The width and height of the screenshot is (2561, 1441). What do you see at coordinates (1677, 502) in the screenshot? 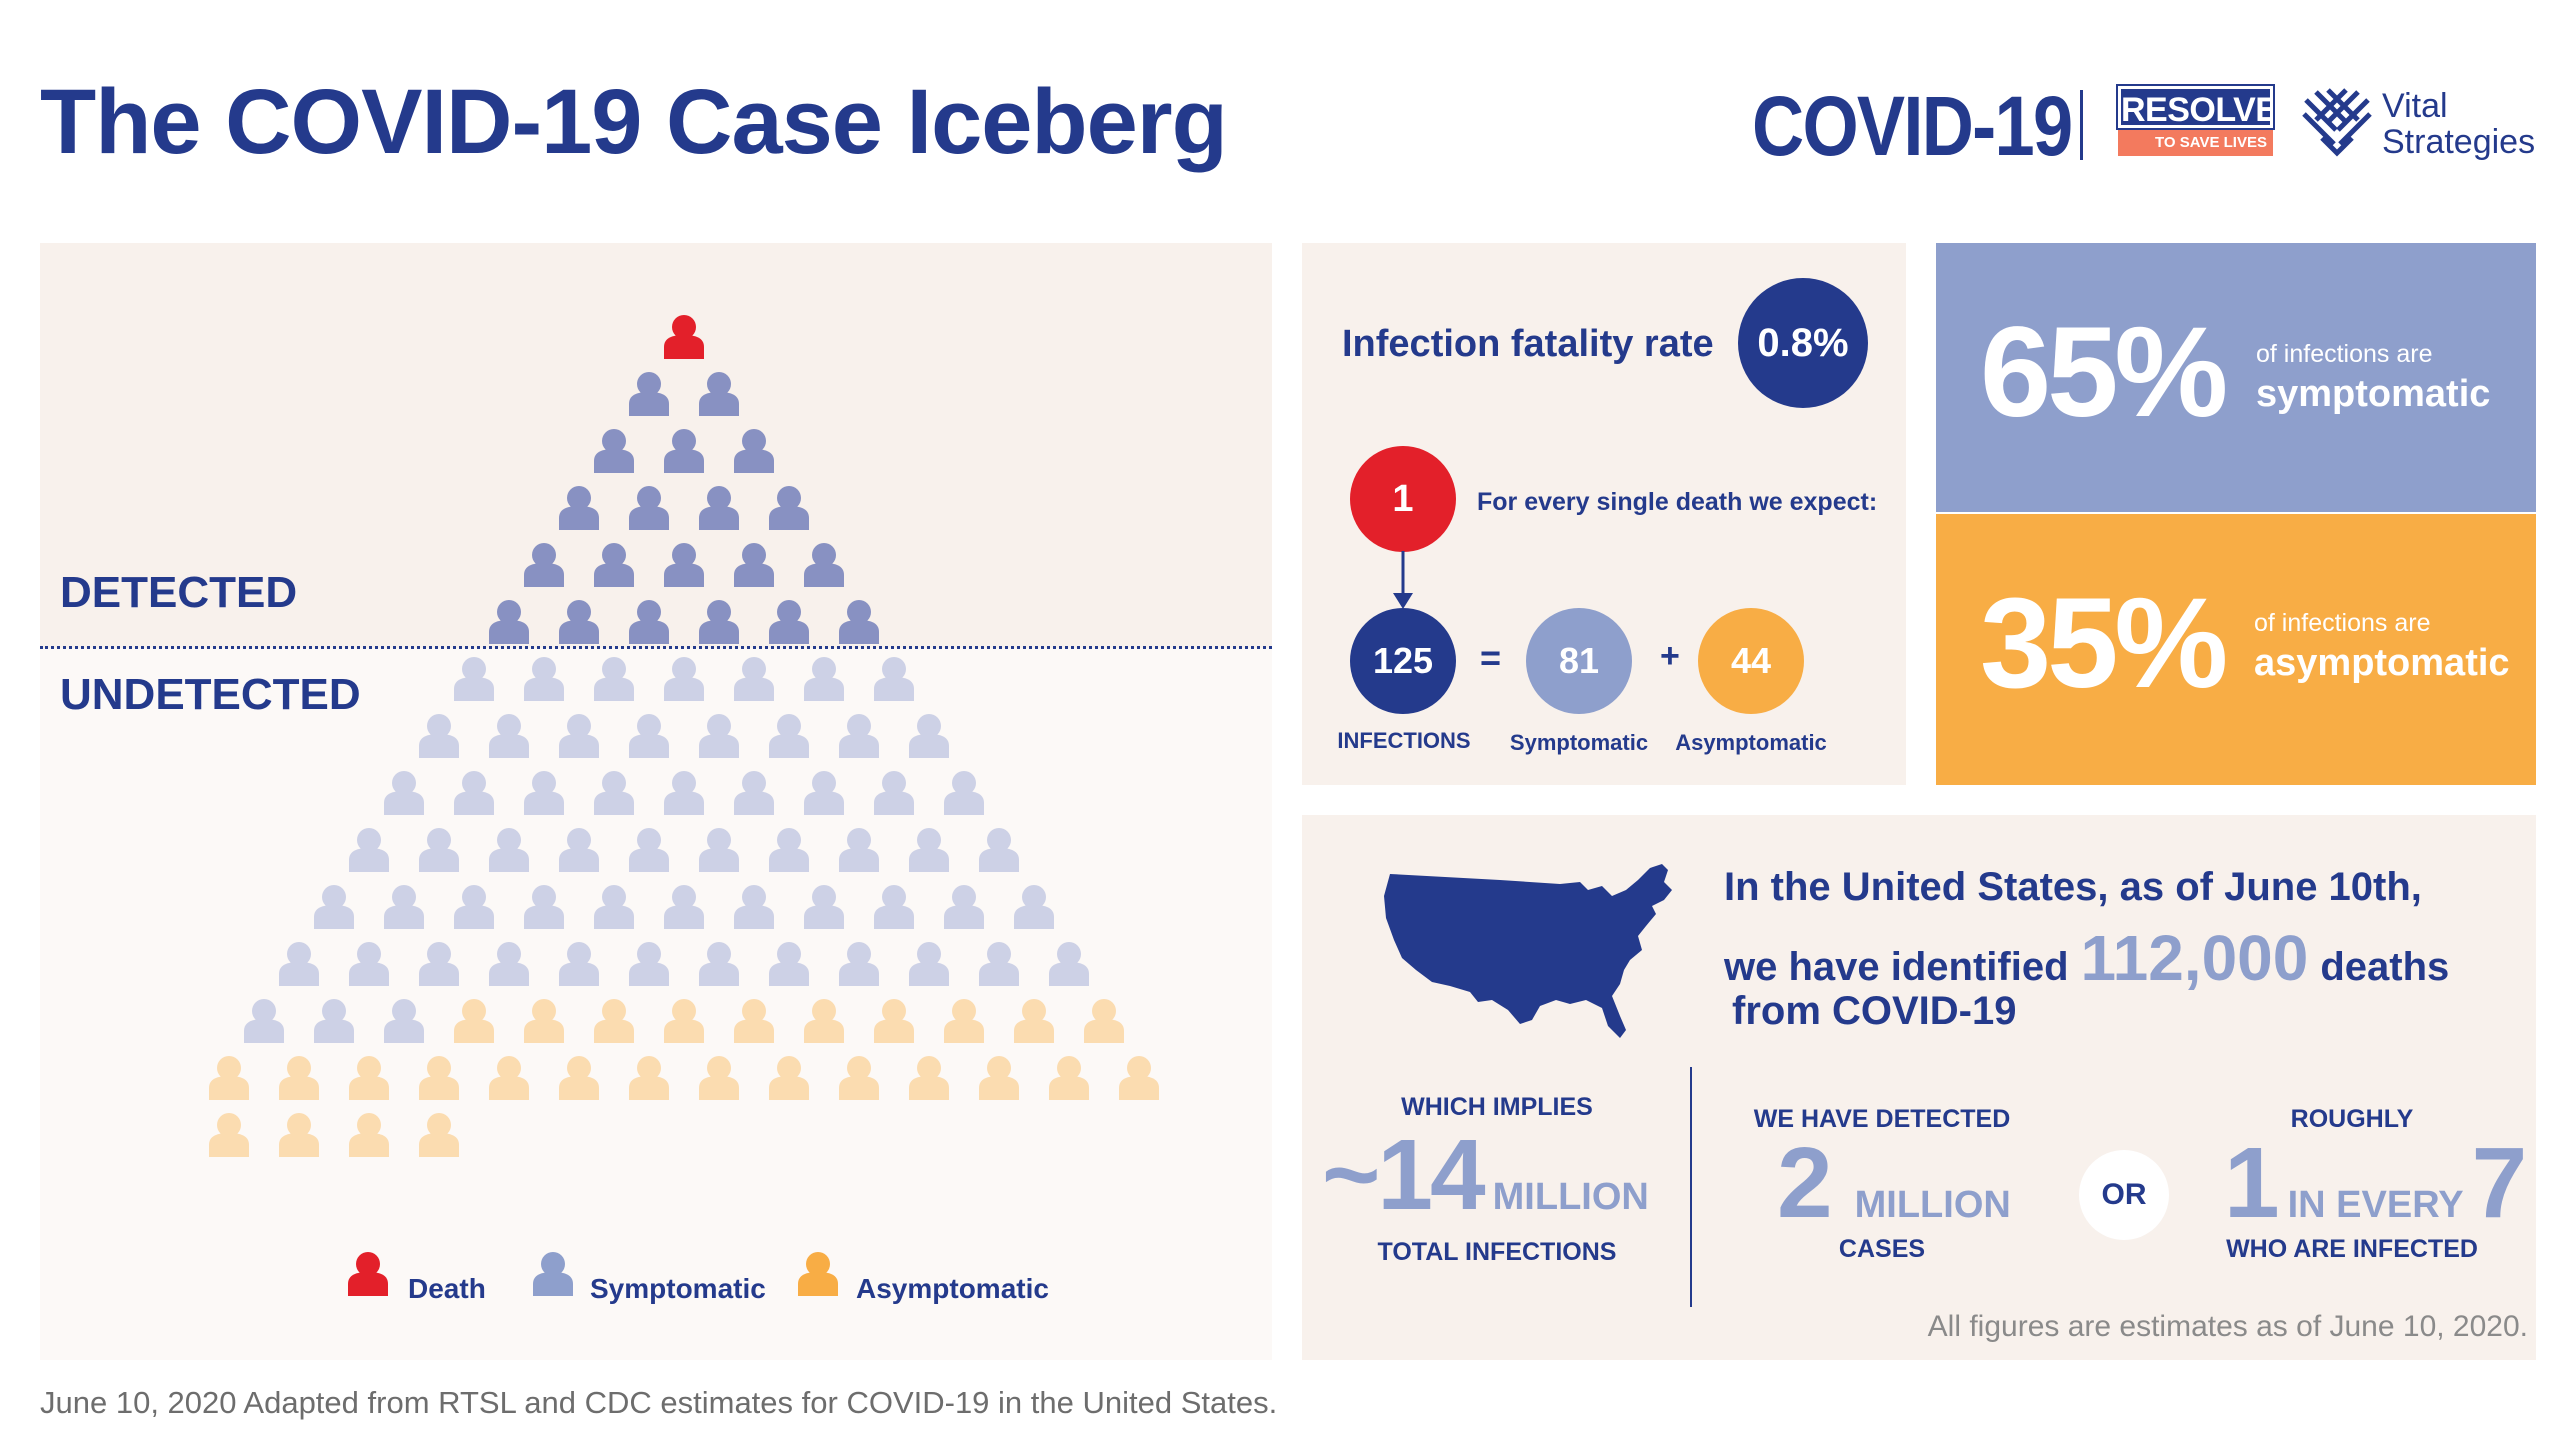
I see `expect-text: For every single death we expect:` at bounding box center [1677, 502].